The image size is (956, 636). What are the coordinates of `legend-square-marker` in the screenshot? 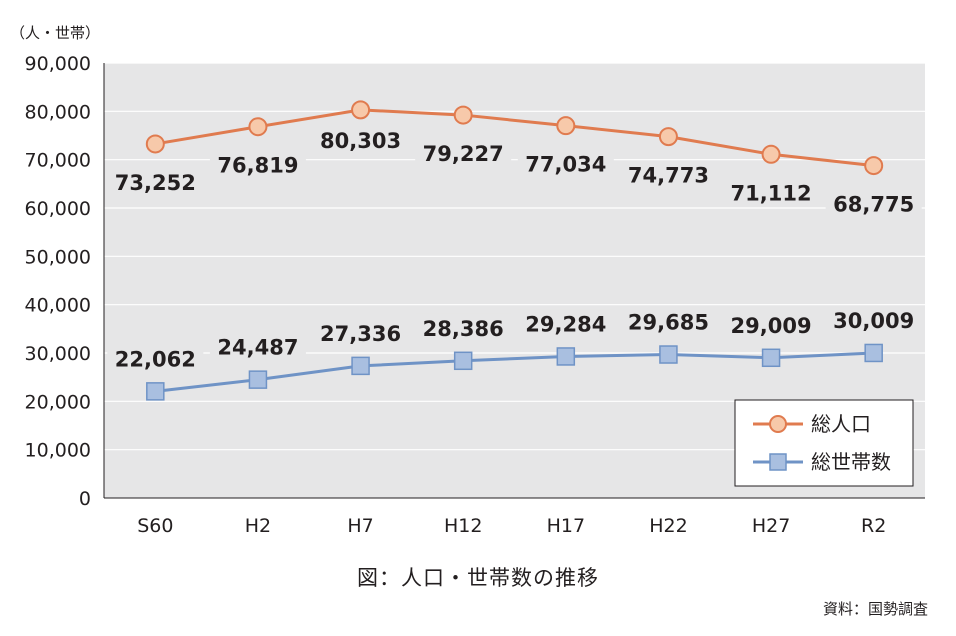 It's located at (778, 462).